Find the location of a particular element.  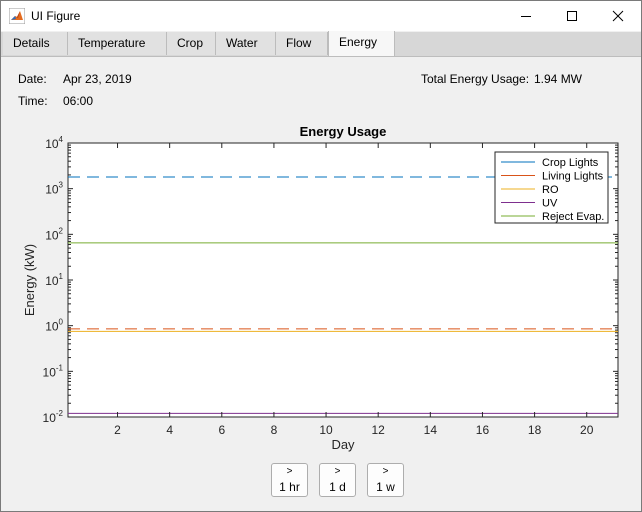

minimize-button is located at coordinates (526, 16).